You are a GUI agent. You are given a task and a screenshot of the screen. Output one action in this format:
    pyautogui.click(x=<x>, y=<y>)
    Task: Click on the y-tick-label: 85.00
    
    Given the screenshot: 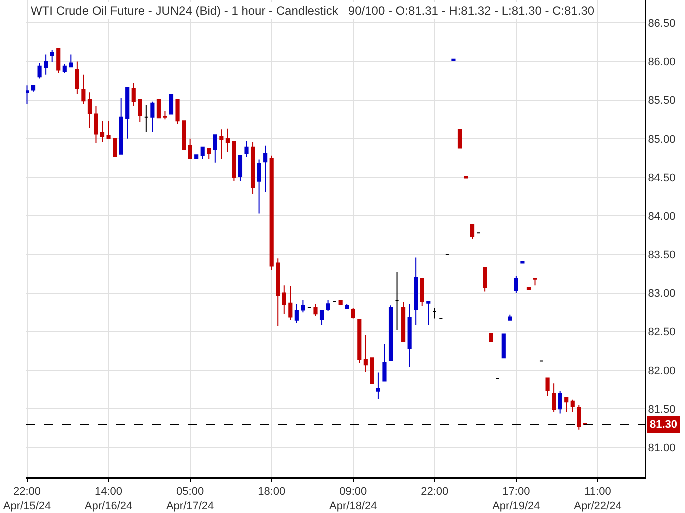 What is the action you would take?
    pyautogui.click(x=662, y=140)
    